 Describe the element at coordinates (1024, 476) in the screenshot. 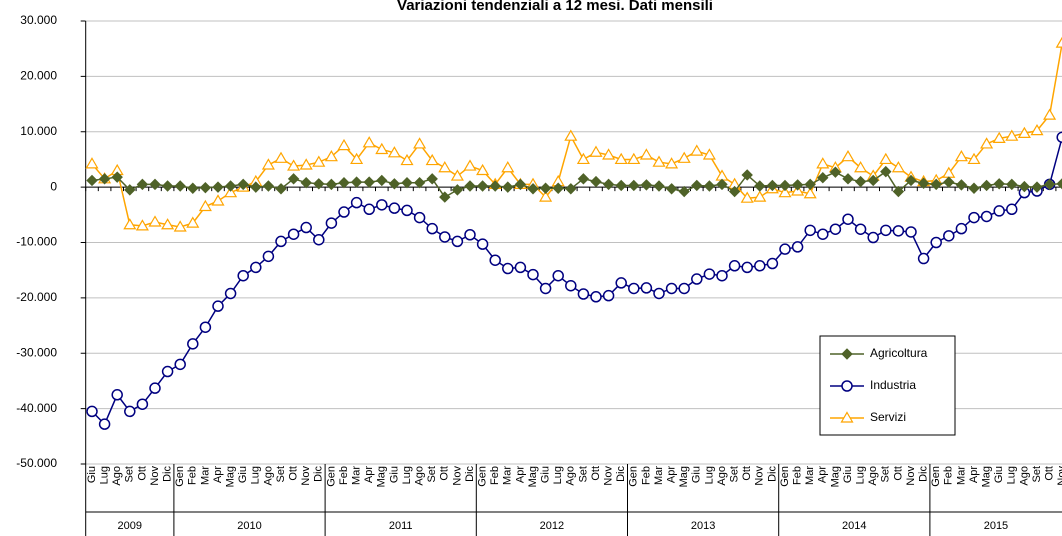

I see `x-tick-label: Ago` at that location.